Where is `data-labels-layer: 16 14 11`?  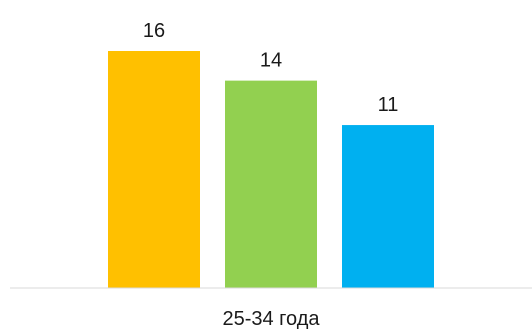 data-labels-layer: 16 14 11 is located at coordinates (271, 68).